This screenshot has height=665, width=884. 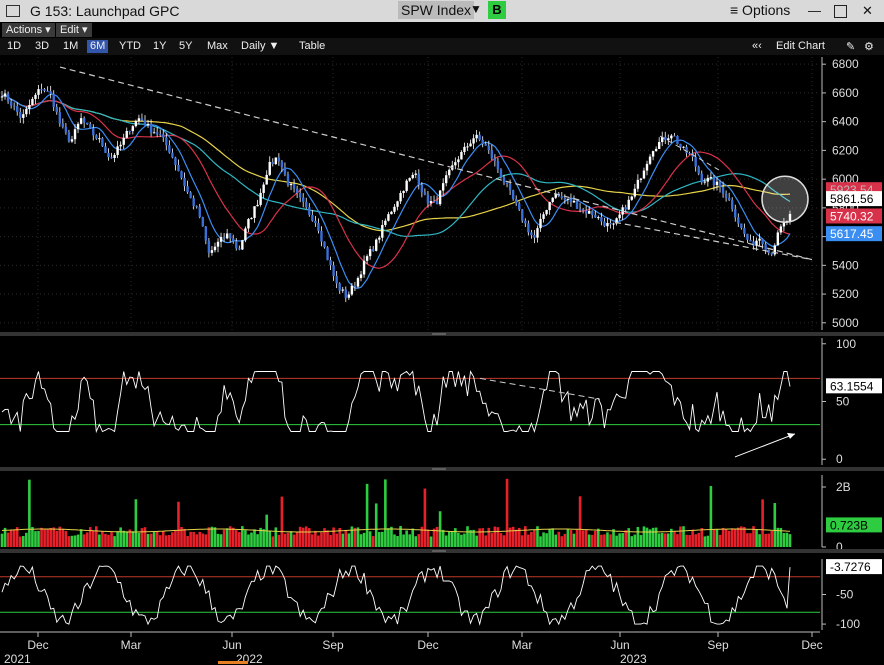 What do you see at coordinates (497, 10) in the screenshot?
I see `b-button: B` at bounding box center [497, 10].